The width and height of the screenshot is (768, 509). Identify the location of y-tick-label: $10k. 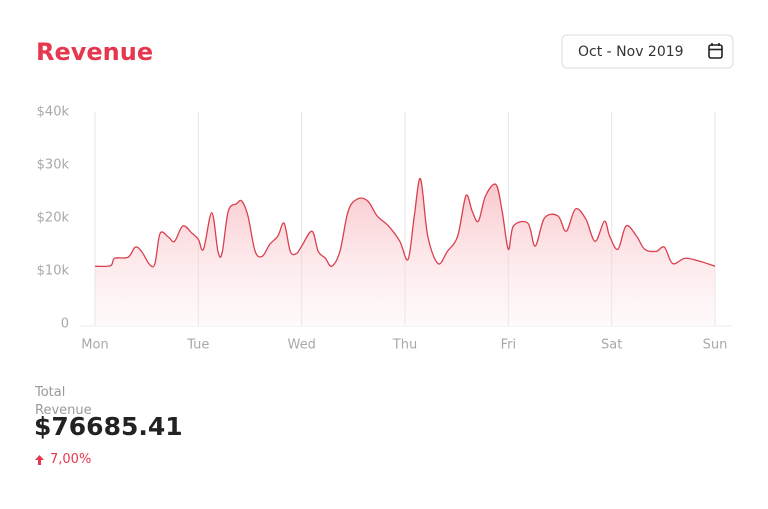
(53, 271).